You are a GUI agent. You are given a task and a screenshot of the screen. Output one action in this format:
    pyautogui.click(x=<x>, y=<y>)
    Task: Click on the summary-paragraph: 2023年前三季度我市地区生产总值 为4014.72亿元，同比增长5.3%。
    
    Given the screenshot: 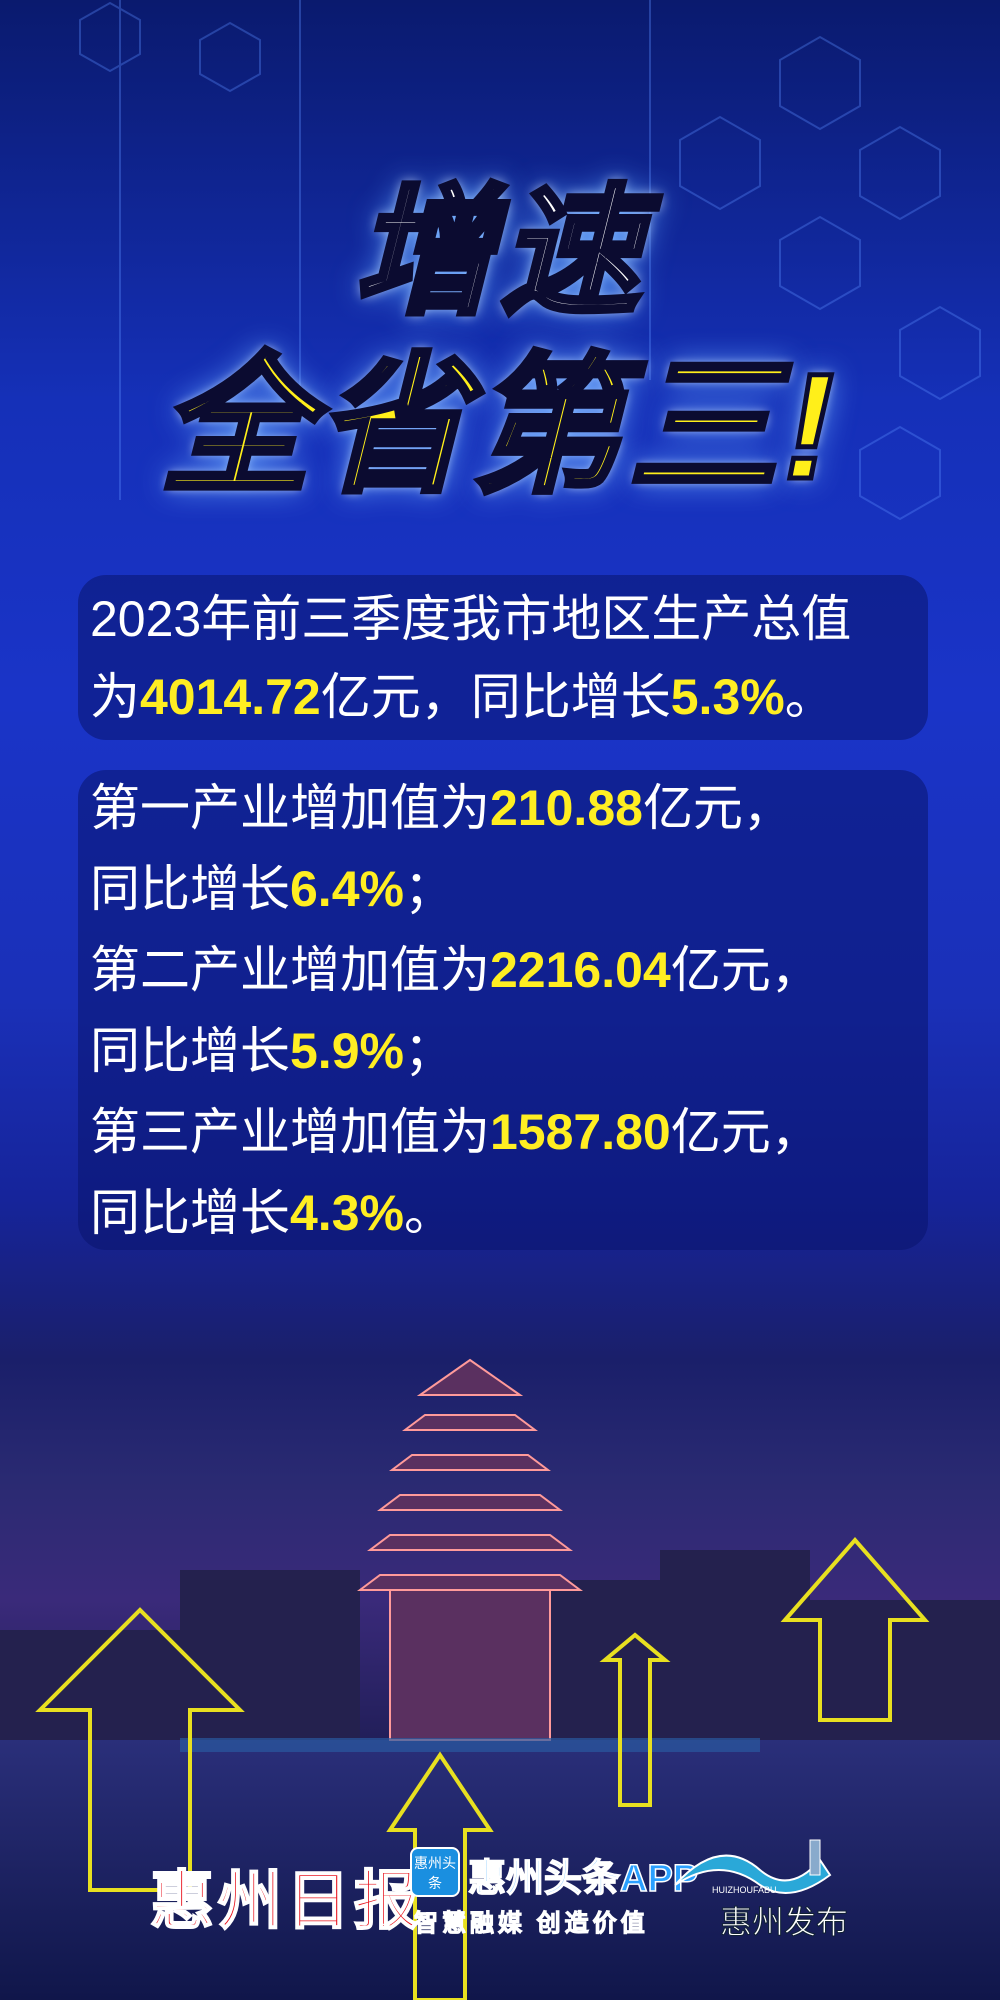 What is the action you would take?
    pyautogui.click(x=530, y=658)
    